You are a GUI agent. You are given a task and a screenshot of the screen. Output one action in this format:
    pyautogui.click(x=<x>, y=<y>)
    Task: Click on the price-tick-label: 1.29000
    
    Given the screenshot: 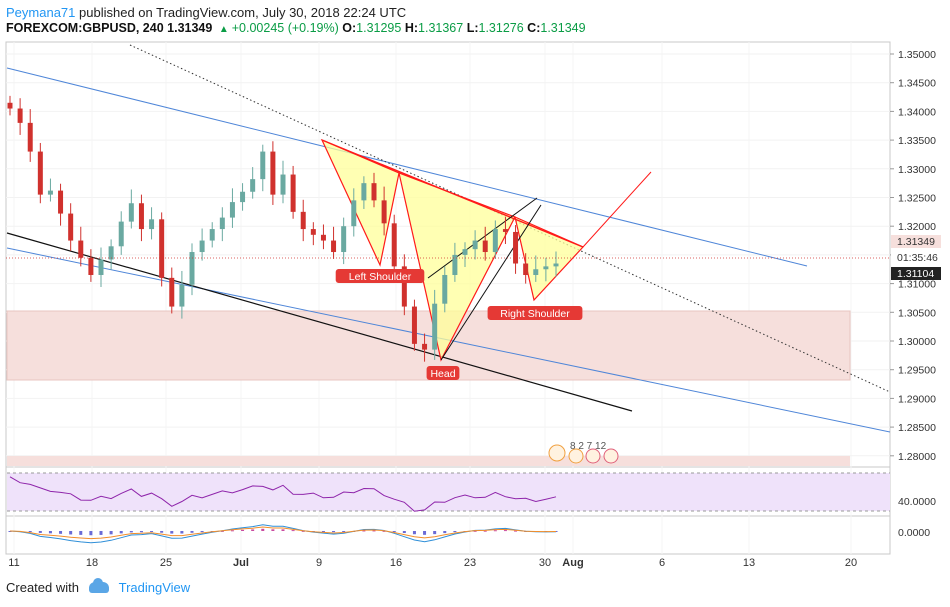 What is the action you would take?
    pyautogui.click(x=917, y=399)
    